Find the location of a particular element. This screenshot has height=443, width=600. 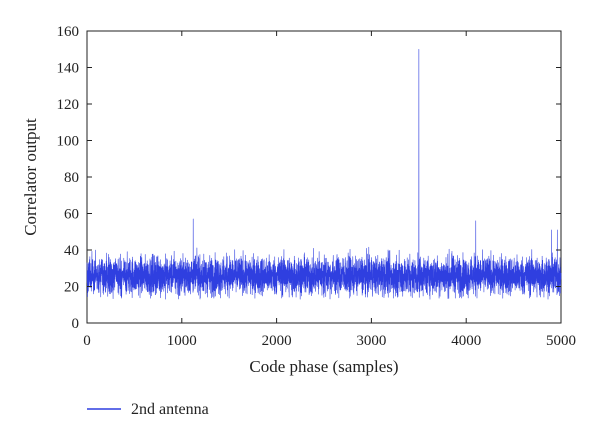

x-tick-label: 4000 is located at coordinates (466, 341).